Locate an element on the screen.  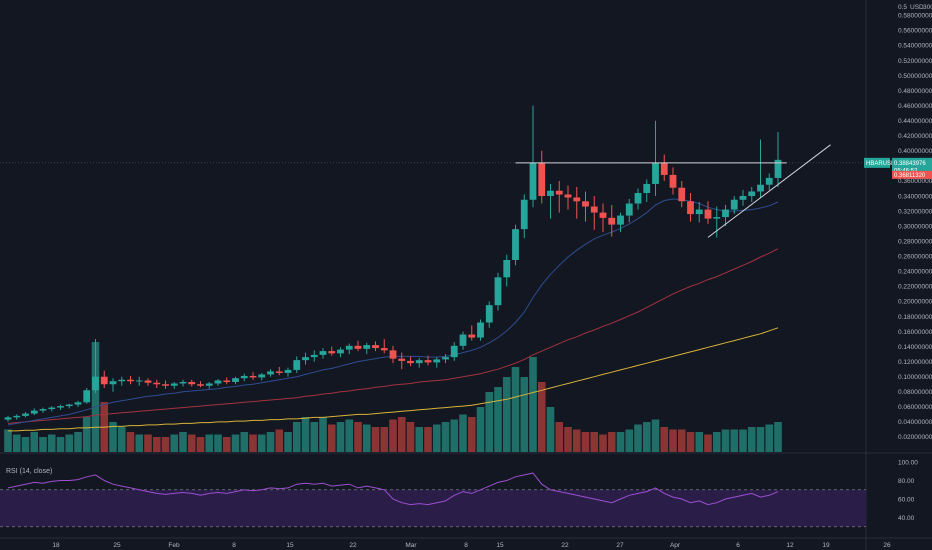
time-axis: 18 25 Feb 8 15 22 Mar 8 15 22 27 Apr 6 12 19 26 is located at coordinates (471, 545).